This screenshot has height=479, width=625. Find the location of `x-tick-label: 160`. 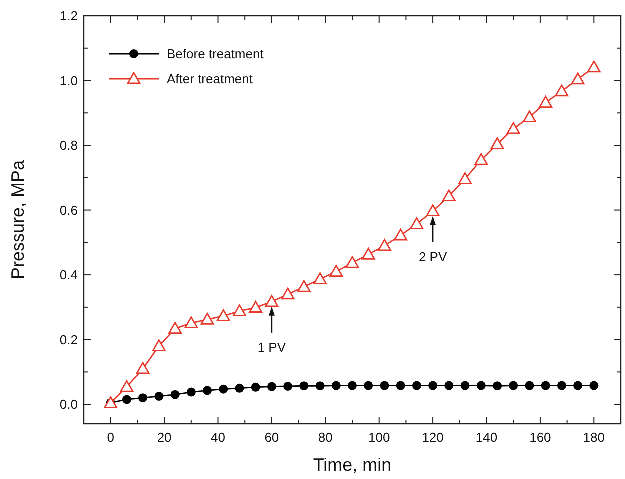

x-tick-label: 160 is located at coordinates (541, 437).